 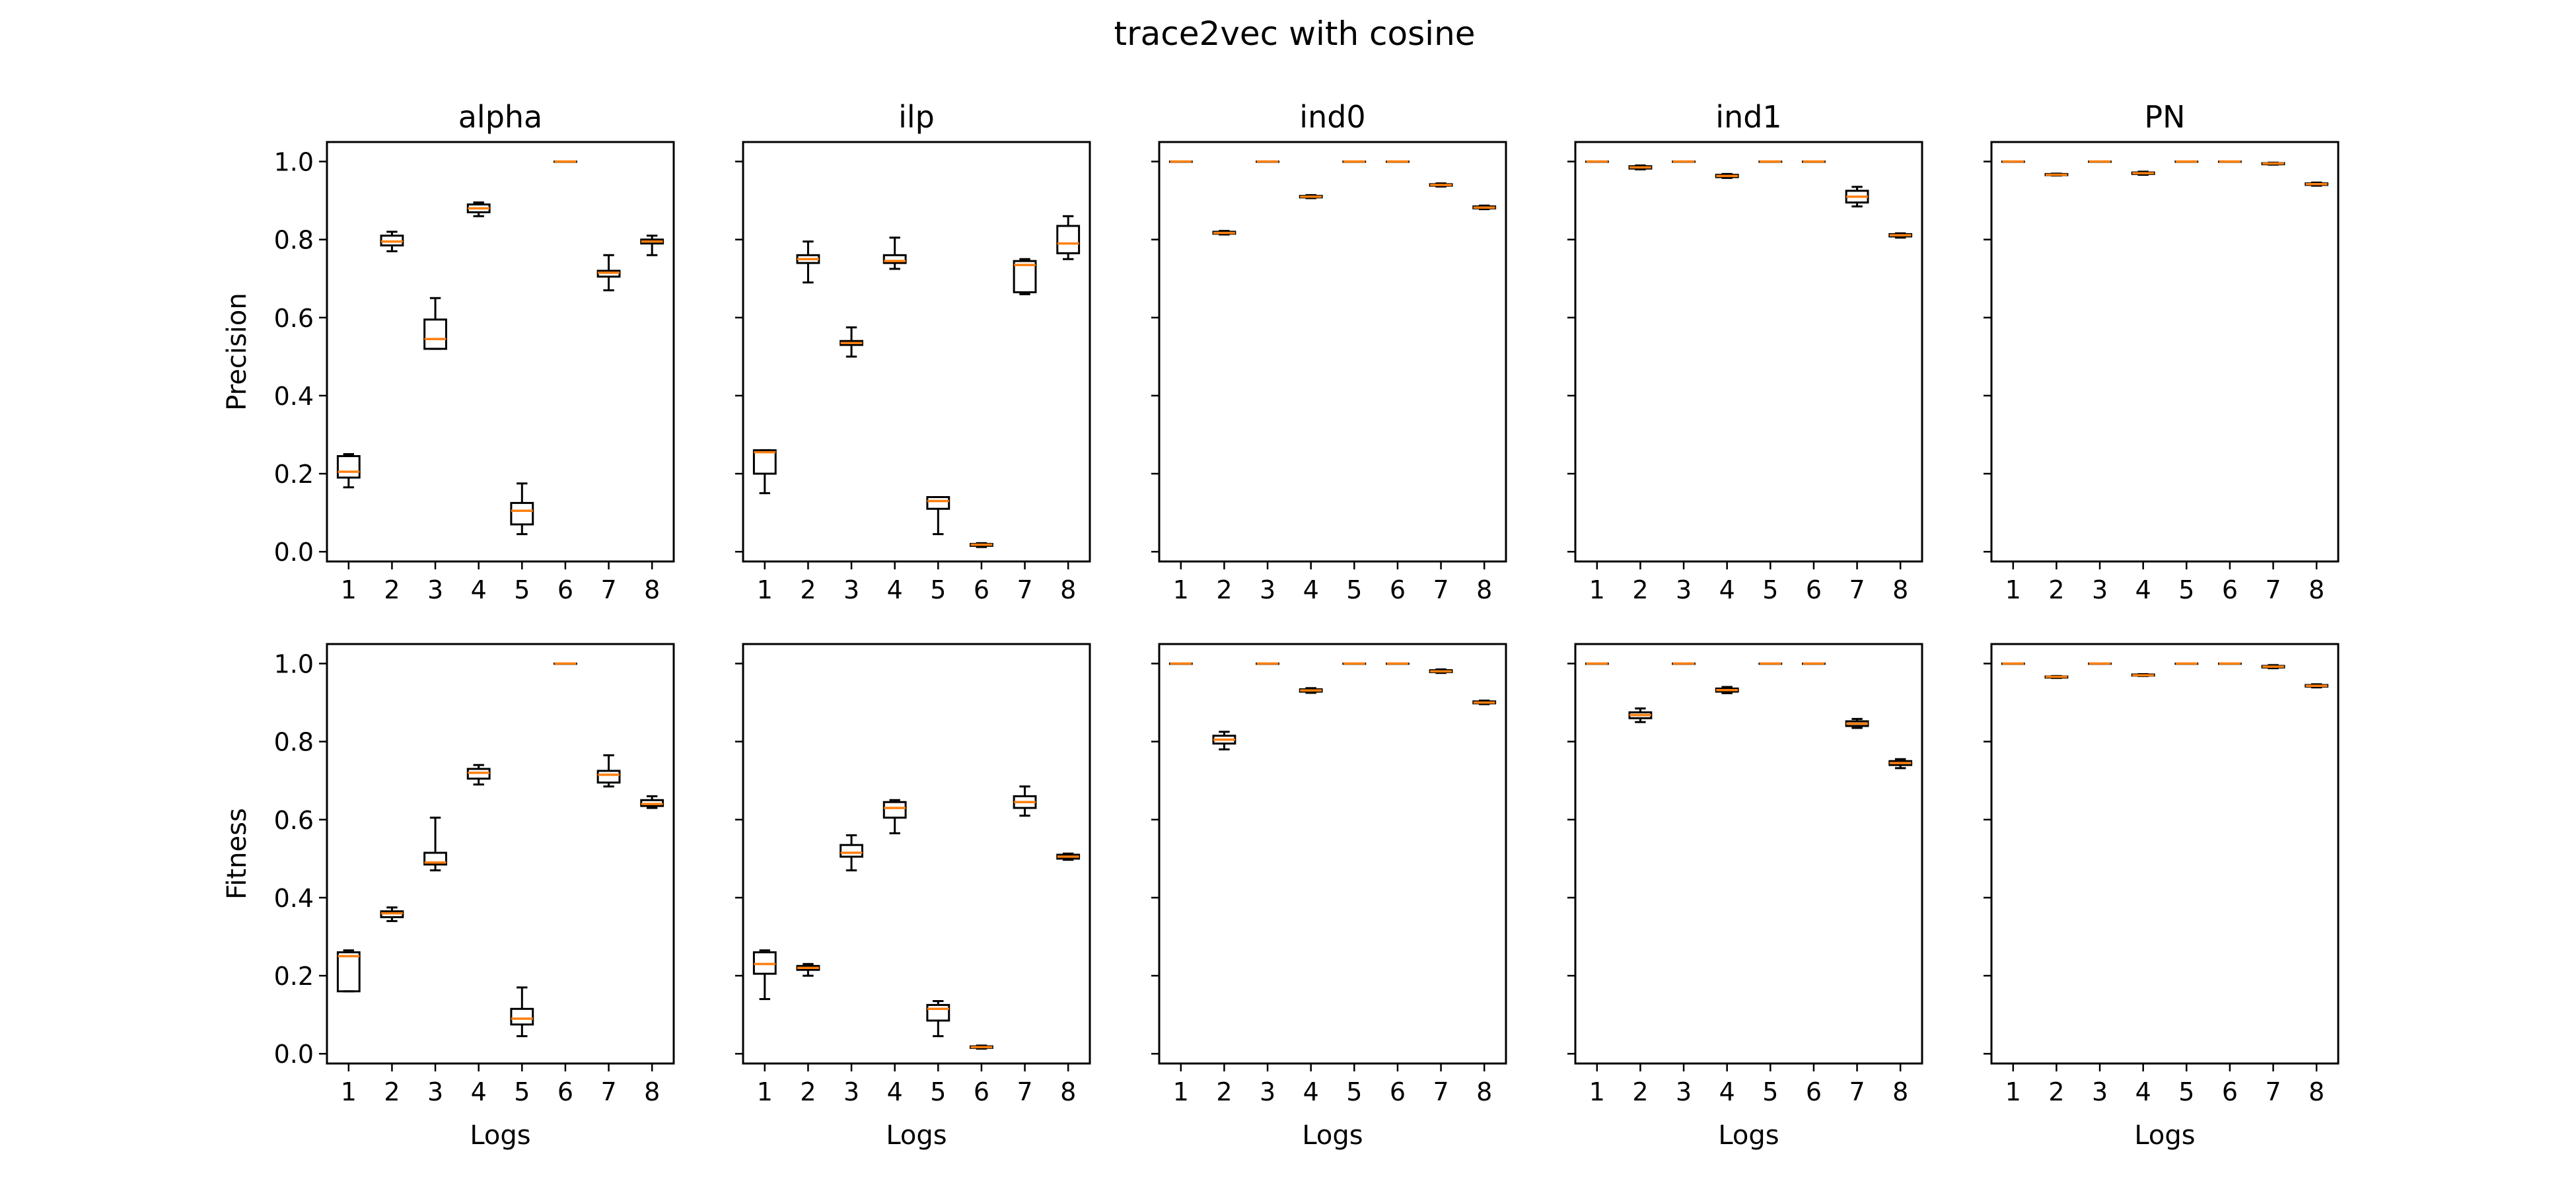 I want to click on y-tick-label: 0.2, so click(x=294, y=474).